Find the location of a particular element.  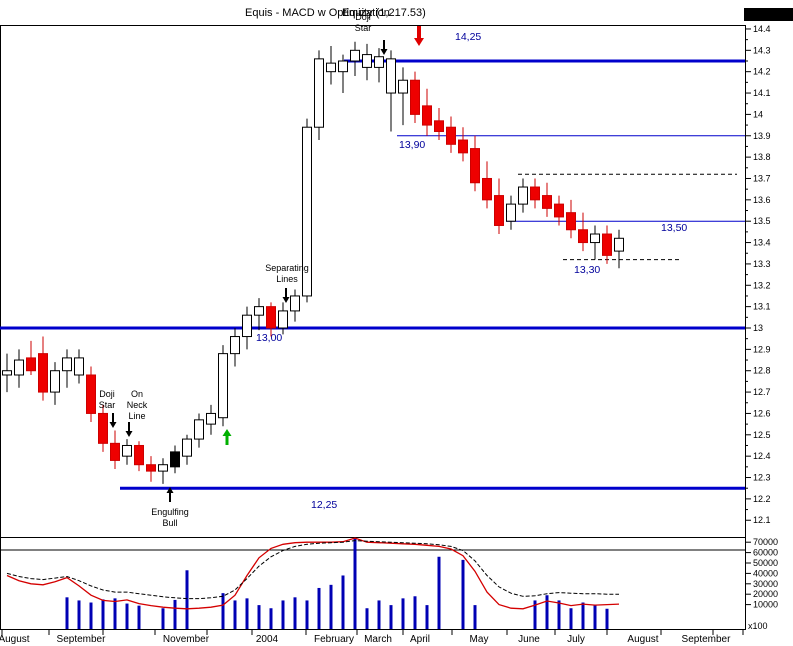

price-level-label: 13,00 is located at coordinates (269, 338).